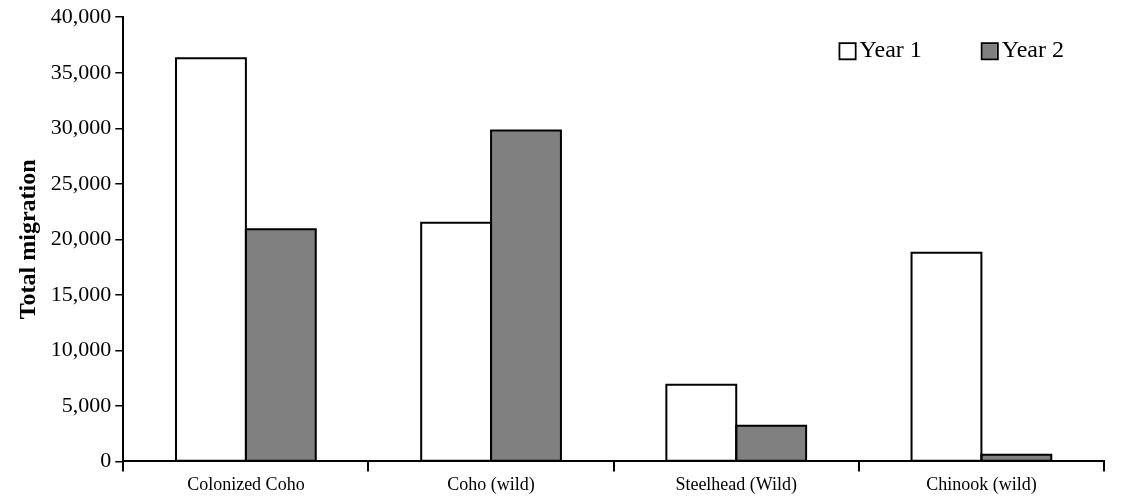  I want to click on y-tick-label: 30,000, so click(81, 127).